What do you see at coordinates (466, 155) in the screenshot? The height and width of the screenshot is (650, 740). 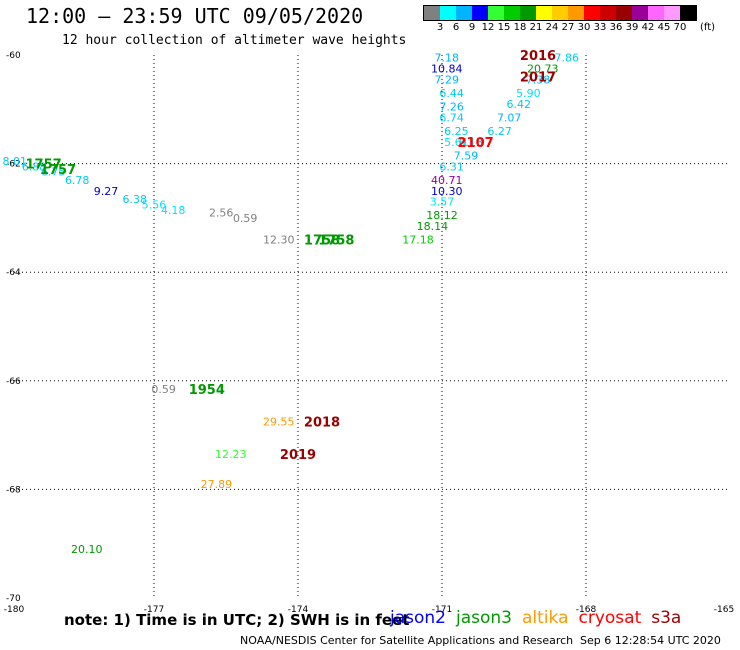 I see `wave-height-value: 7.59` at bounding box center [466, 155].